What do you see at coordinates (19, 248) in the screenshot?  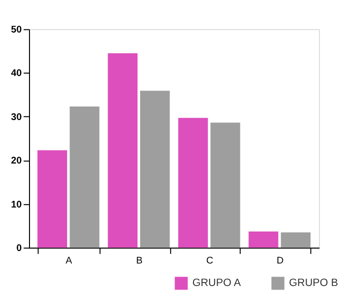 I see `y-tick-label: 0` at bounding box center [19, 248].